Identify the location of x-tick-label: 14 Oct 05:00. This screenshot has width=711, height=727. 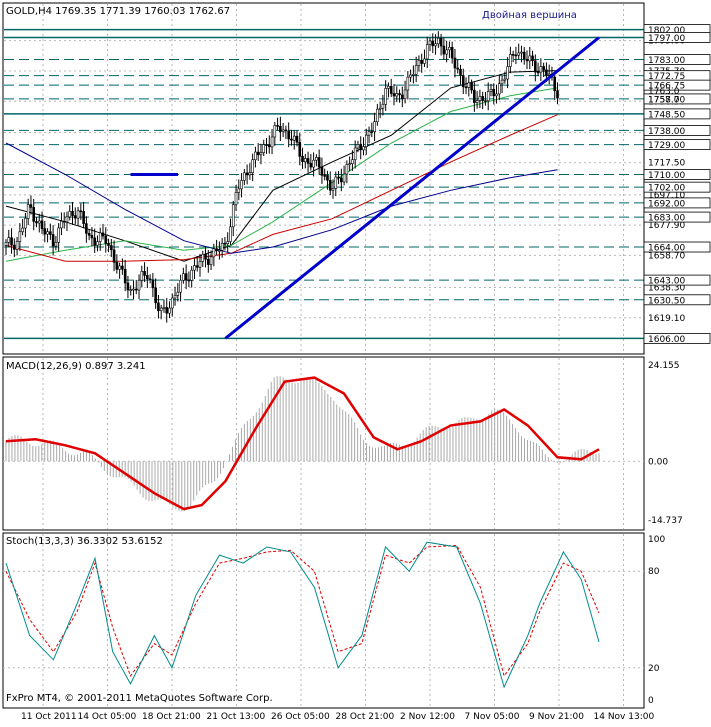
(107, 717).